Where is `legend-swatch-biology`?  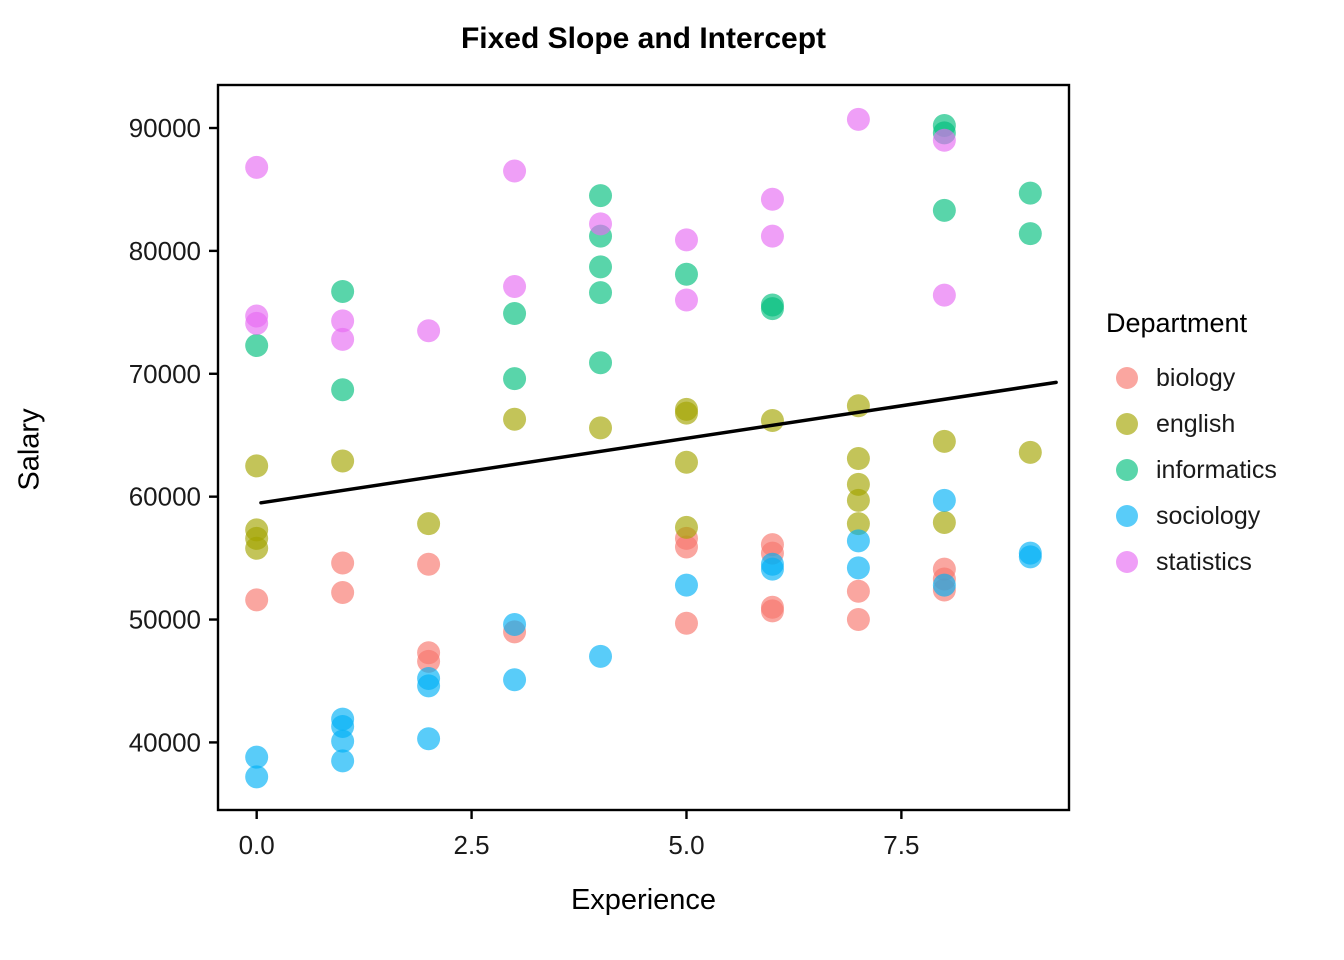 legend-swatch-biology is located at coordinates (1127, 378).